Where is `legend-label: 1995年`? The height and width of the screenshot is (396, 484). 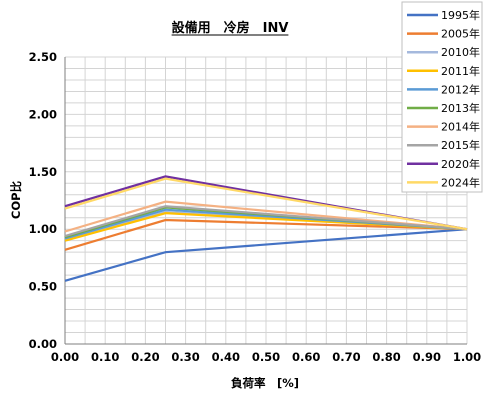 legend-label: 1995年 is located at coordinates (460, 15).